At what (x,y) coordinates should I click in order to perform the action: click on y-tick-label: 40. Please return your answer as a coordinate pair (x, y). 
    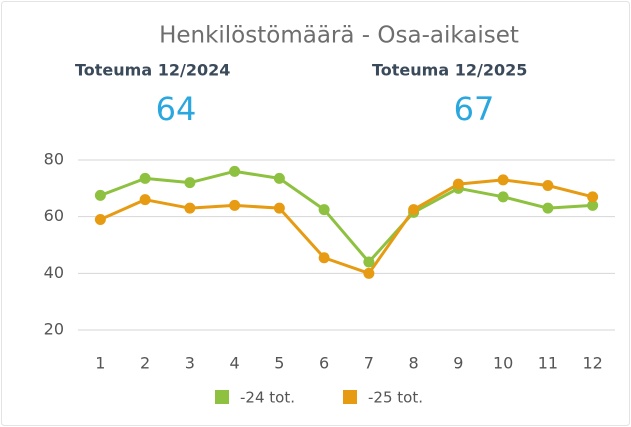
    Looking at the image, I should click on (54, 272).